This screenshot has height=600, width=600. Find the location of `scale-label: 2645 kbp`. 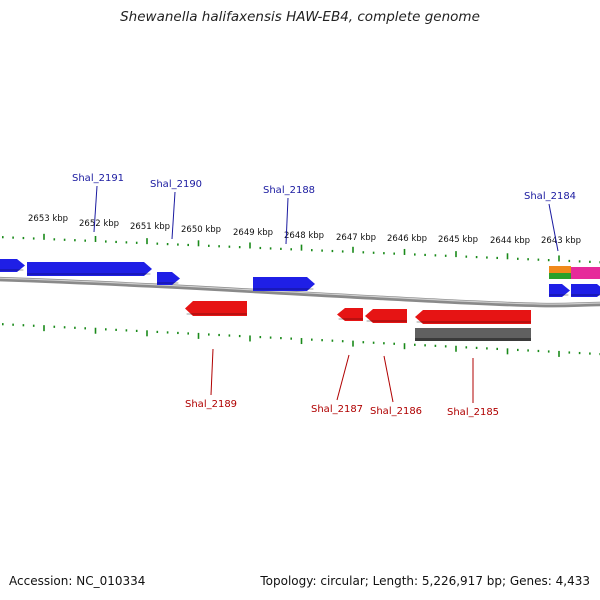

scale-label: 2645 kbp is located at coordinates (458, 240).